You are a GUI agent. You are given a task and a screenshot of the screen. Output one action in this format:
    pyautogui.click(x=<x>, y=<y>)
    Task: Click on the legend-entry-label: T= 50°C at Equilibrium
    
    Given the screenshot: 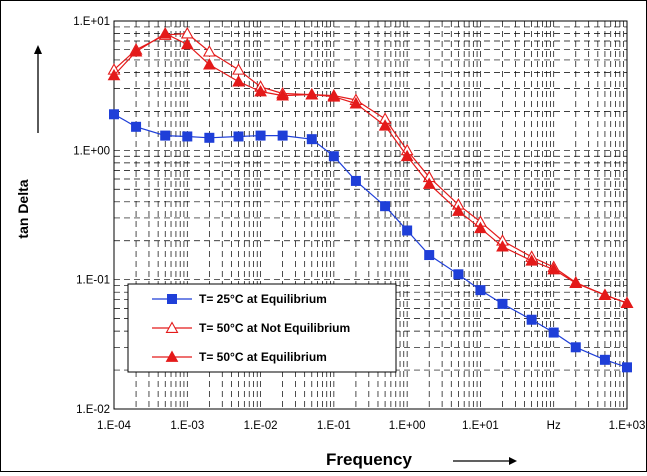 What is the action you would take?
    pyautogui.click(x=263, y=357)
    